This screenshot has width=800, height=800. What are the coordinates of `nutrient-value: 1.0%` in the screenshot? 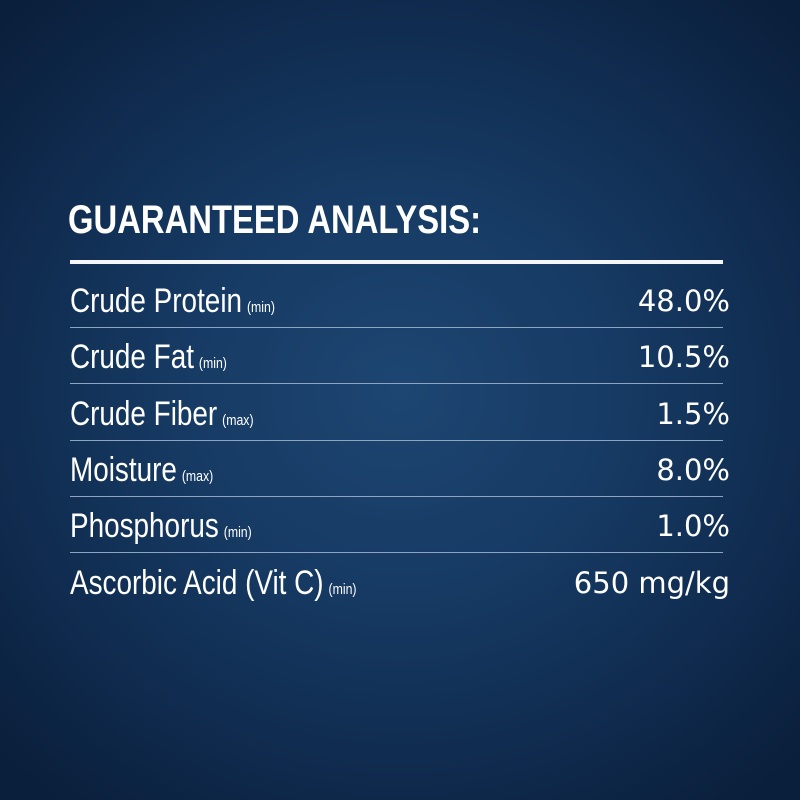 It's located at (693, 526).